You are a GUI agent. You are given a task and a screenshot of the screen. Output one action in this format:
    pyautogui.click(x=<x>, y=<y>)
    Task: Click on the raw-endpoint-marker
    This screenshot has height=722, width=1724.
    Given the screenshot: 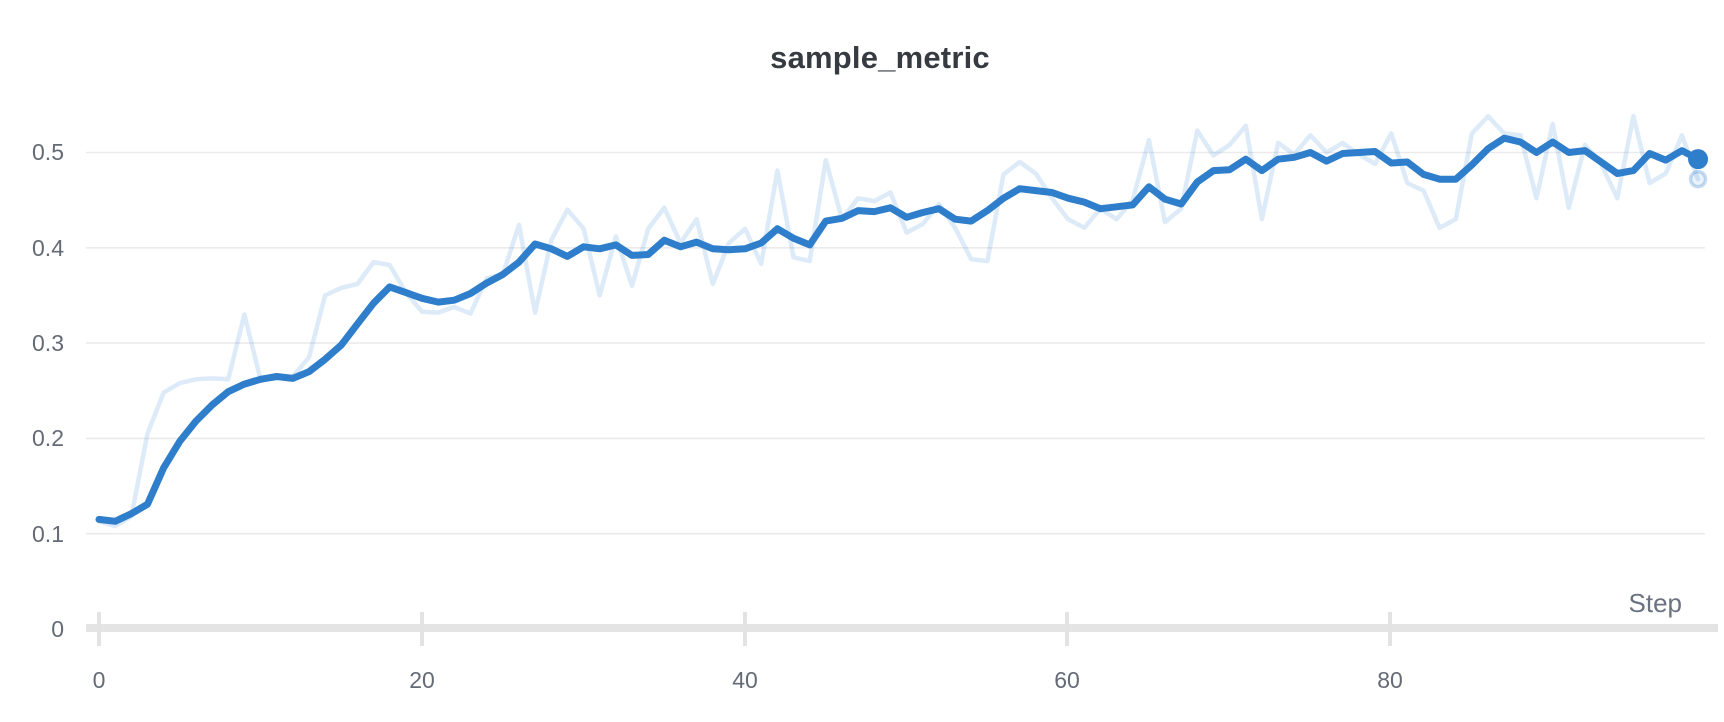 What is the action you would take?
    pyautogui.click(x=1698, y=179)
    